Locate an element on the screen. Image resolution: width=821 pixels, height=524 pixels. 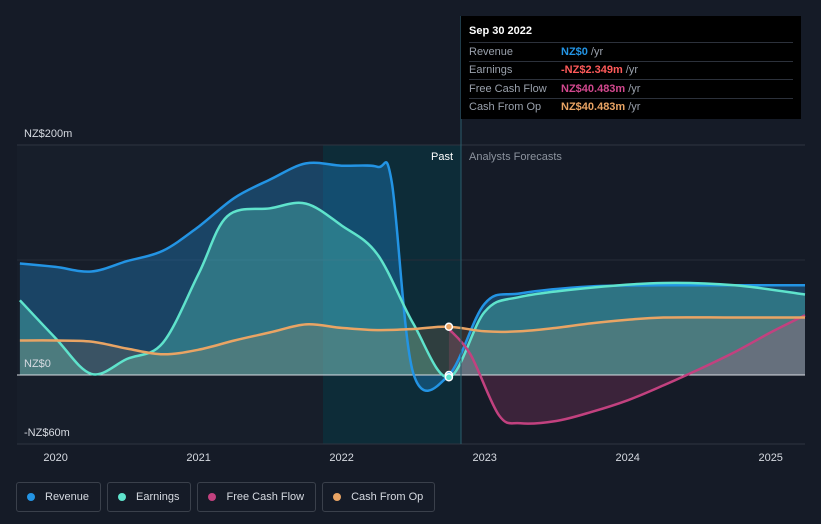
x-tick-label: 2021 is located at coordinates (198, 458).